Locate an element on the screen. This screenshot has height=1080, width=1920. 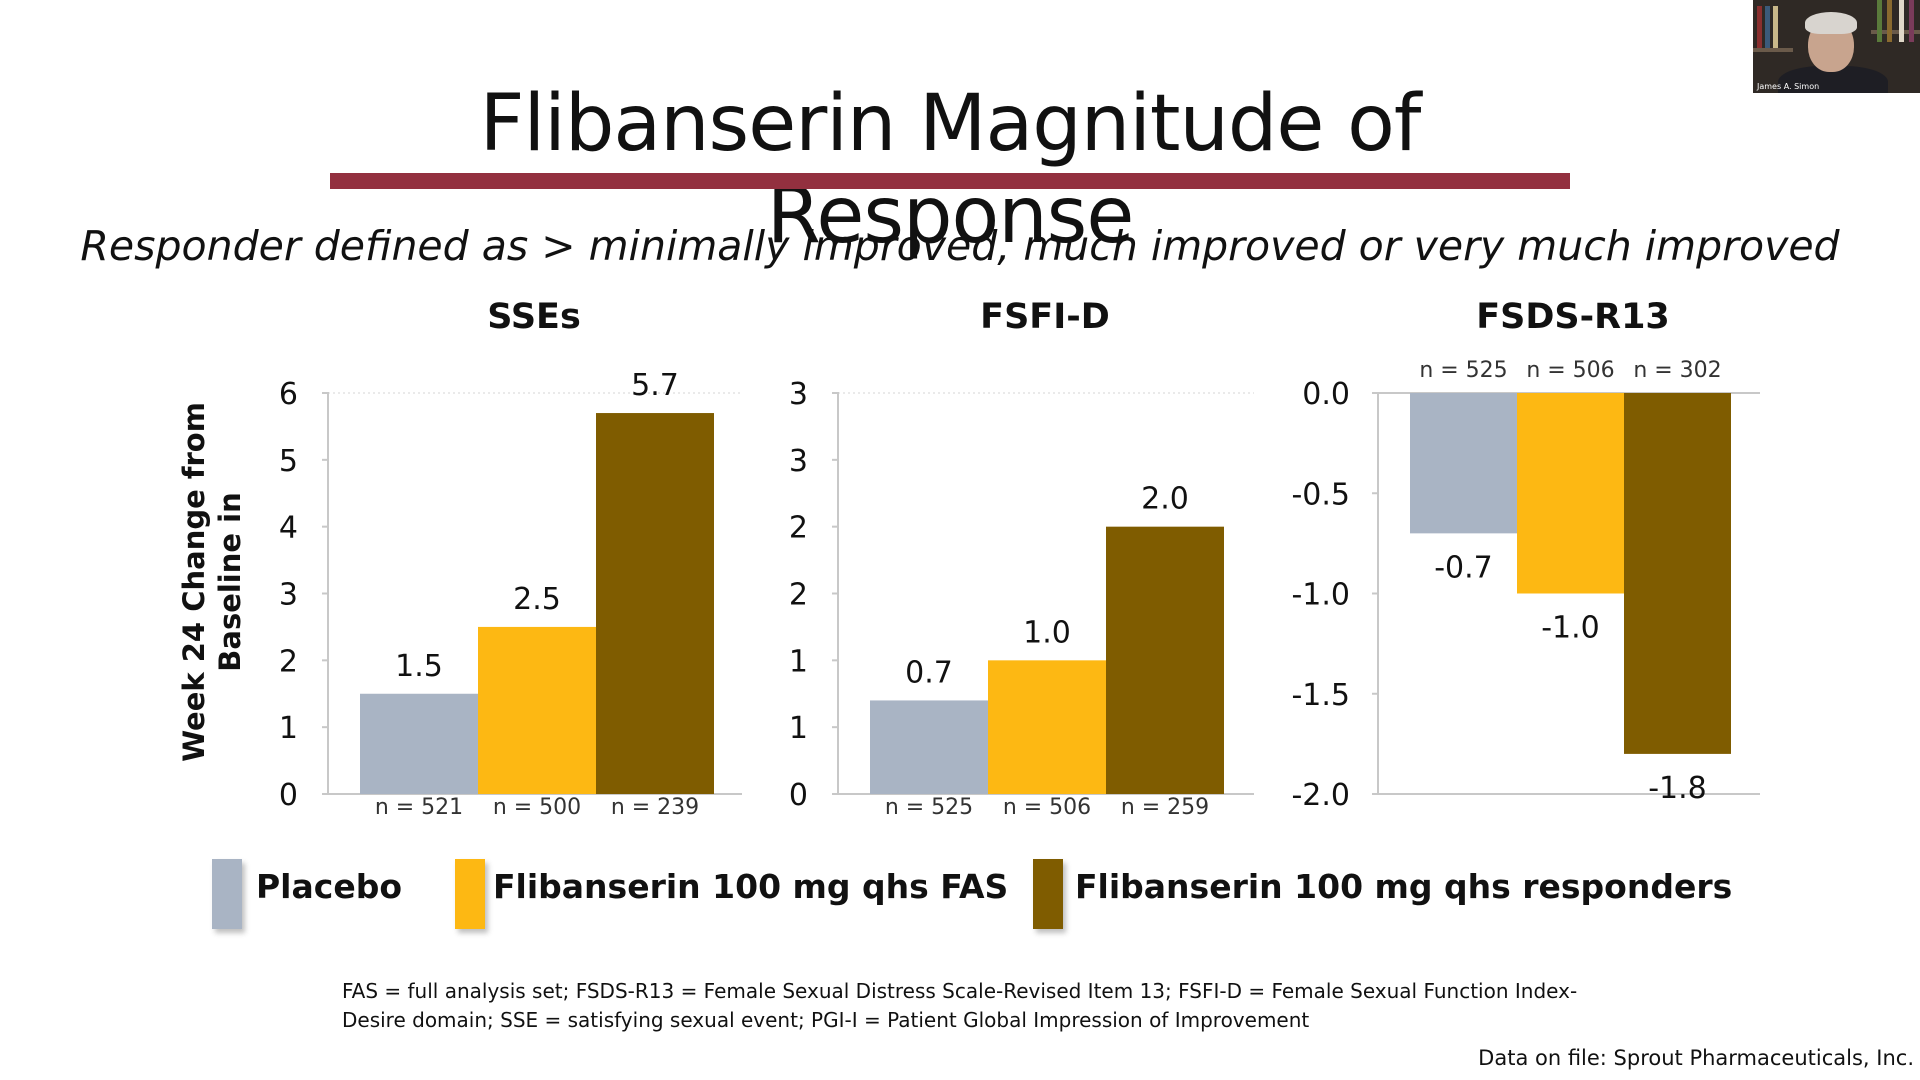
tick-label-fsds-r13: -0.5 is located at coordinates (1320, 494).